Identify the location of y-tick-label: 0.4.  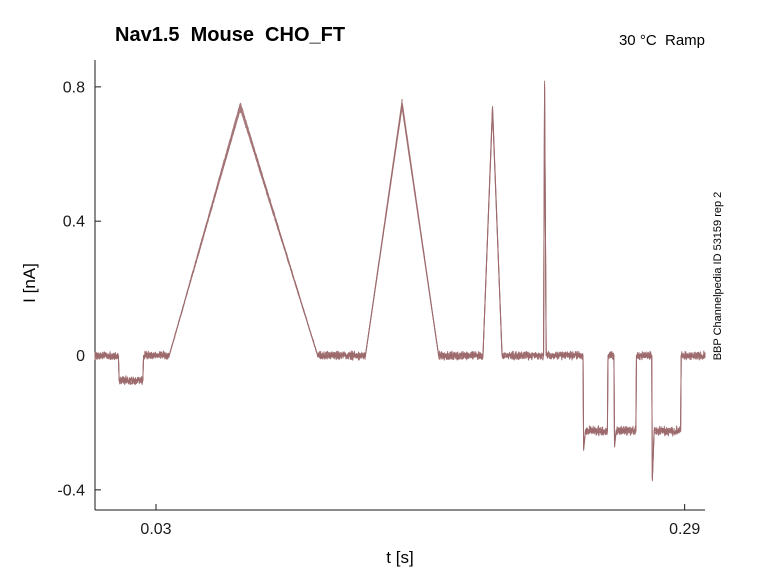
(74, 222).